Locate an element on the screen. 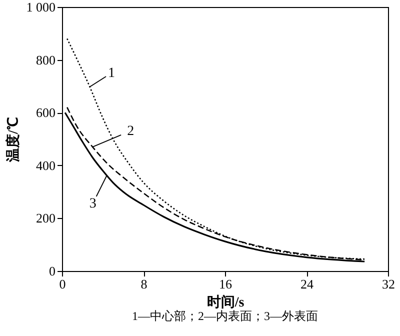 This screenshot has height=336, width=400. x-tick-label: 16 is located at coordinates (225, 284).